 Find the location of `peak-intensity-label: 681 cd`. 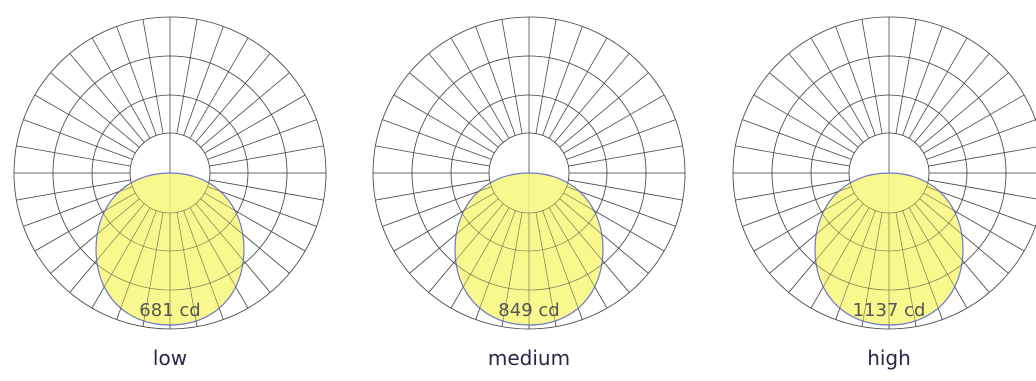

peak-intensity-label: 681 cd is located at coordinates (169, 310).